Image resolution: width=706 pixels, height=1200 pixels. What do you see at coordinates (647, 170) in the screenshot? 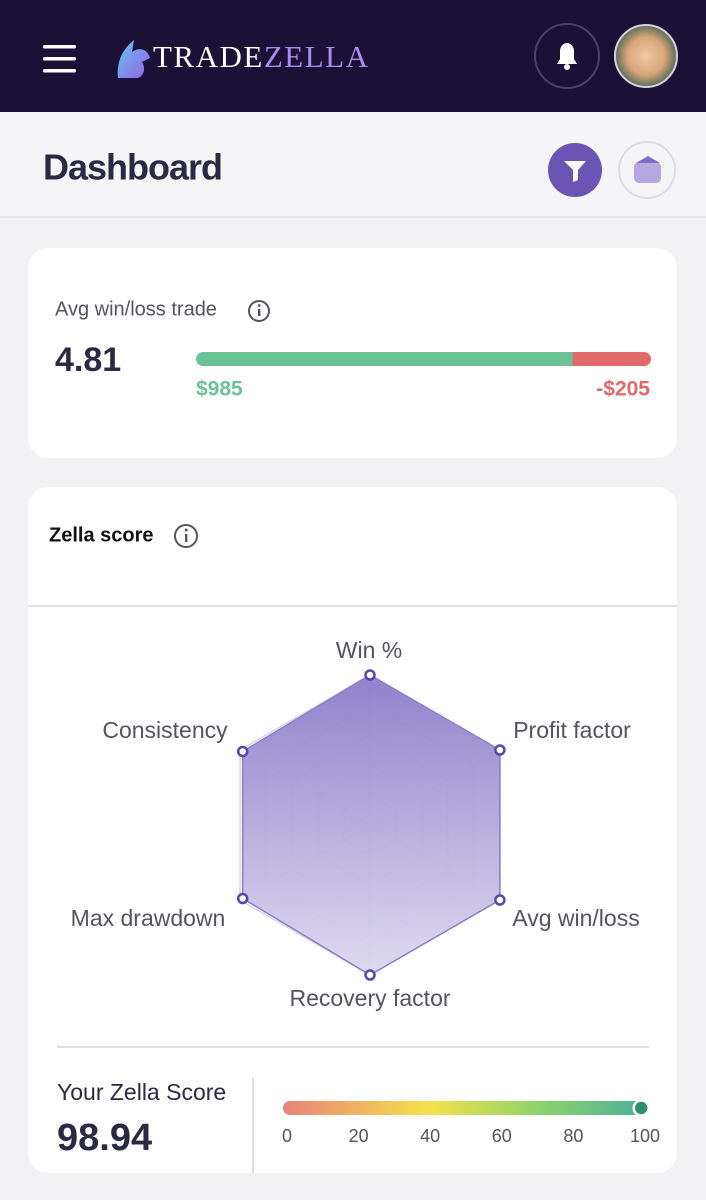
I see `account-button` at bounding box center [647, 170].